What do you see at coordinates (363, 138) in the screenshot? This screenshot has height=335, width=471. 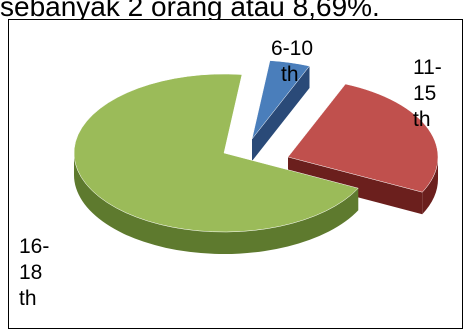 I see `pie-slice-11-15-th` at bounding box center [363, 138].